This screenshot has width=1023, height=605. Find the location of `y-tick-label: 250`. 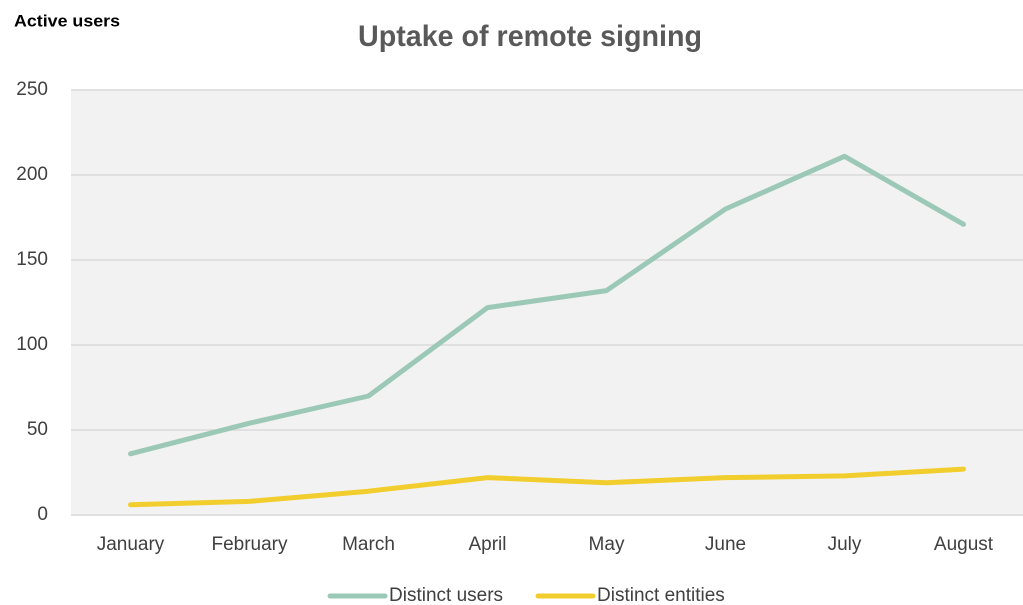

y-tick-label: 250 is located at coordinates (32, 89).